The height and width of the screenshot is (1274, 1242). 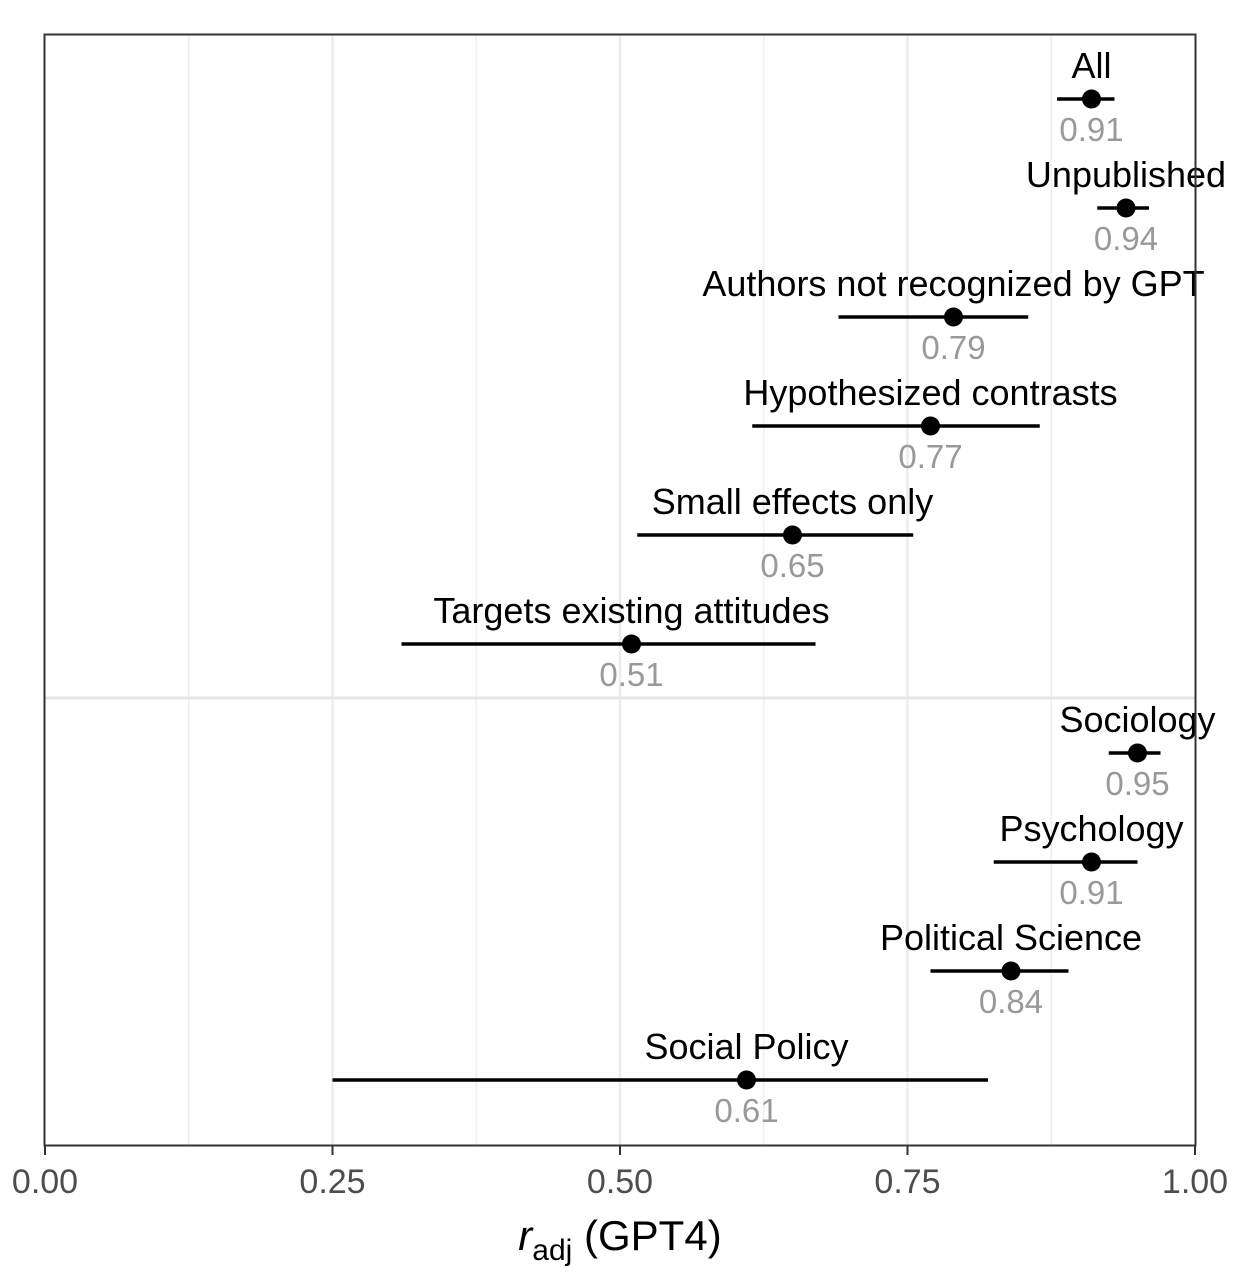 I want to click on category-label: Political Science, so click(x=1011, y=937).